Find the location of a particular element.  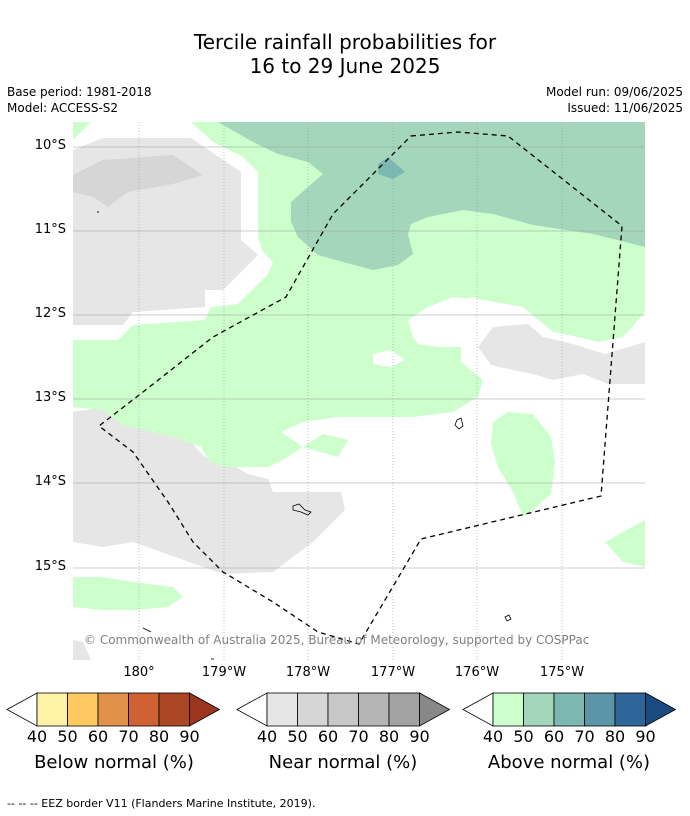

legend-above-number-90: 90 is located at coordinates (645, 736).